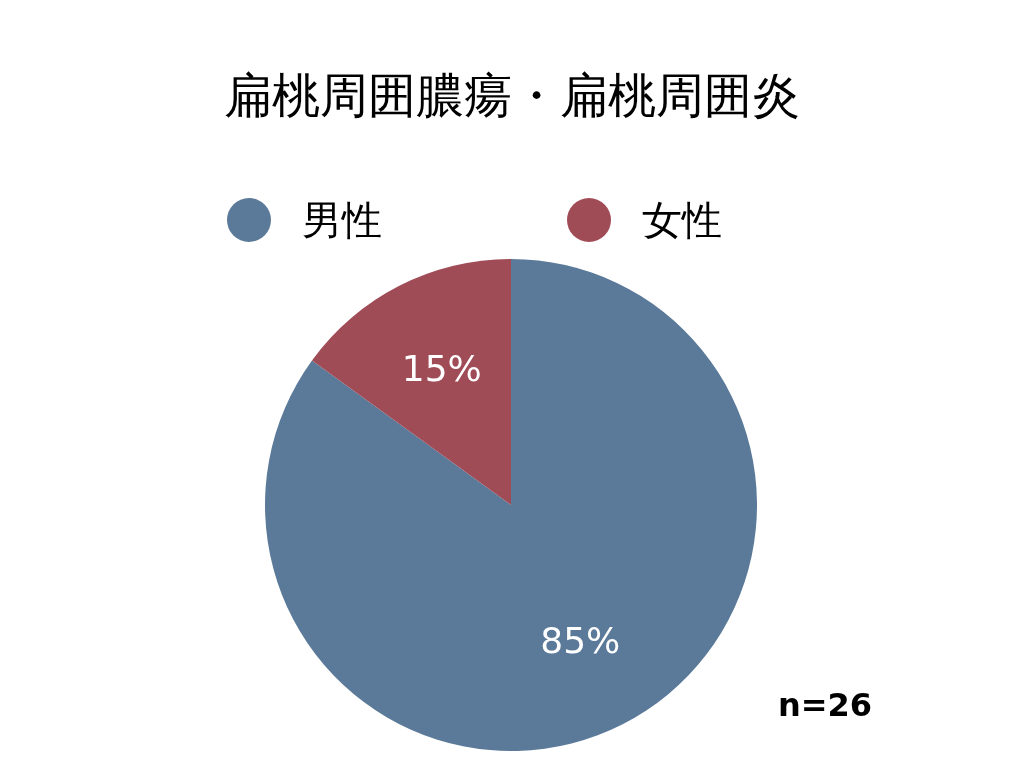  I want to click on pie-slice, so click(411, 382).